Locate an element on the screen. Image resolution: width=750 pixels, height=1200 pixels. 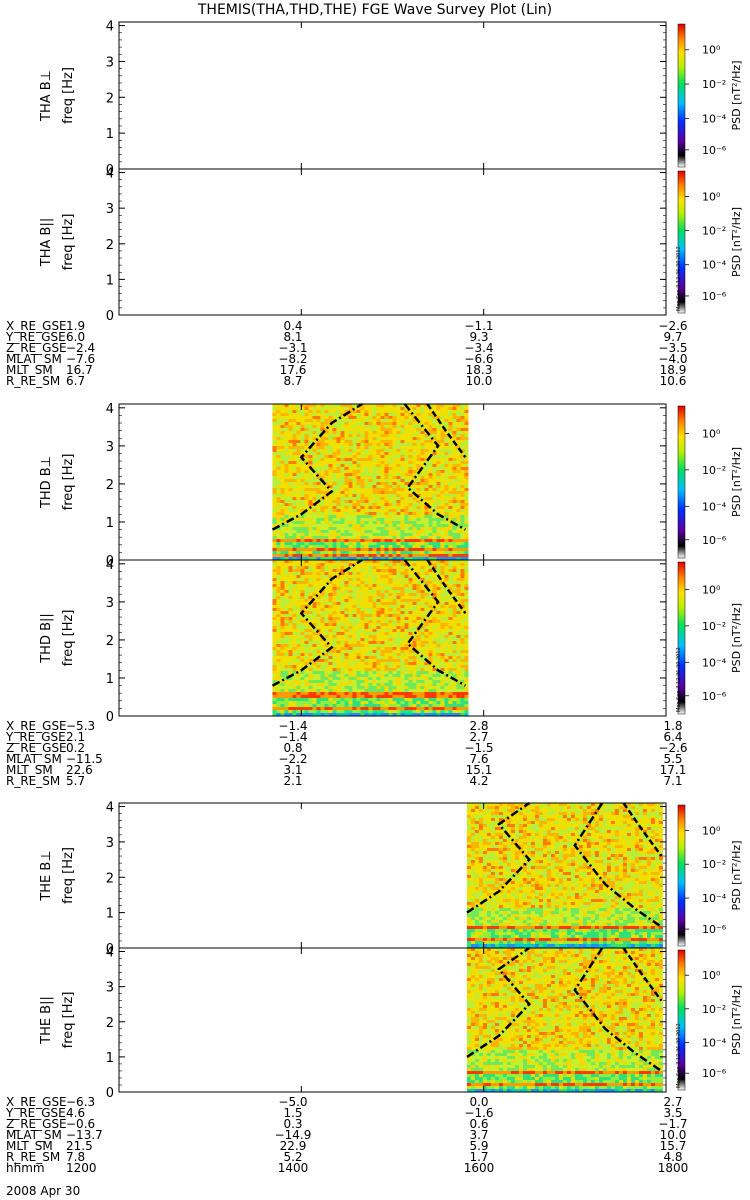
ephemeris-value: −3.4 is located at coordinates (479, 348).